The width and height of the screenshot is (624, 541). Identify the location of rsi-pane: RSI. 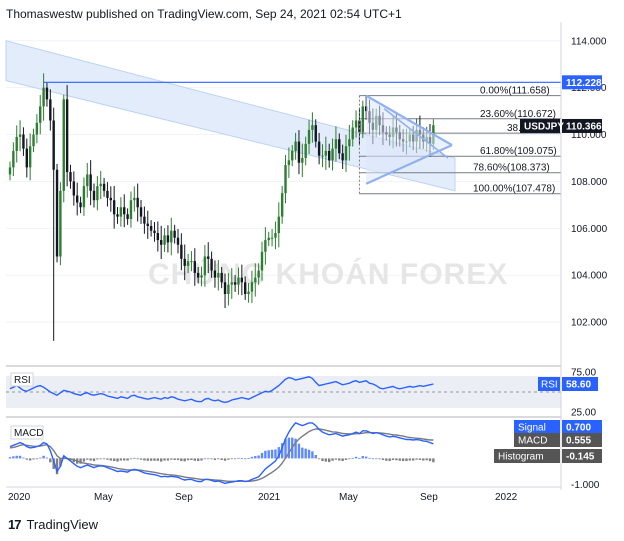
(283, 392).